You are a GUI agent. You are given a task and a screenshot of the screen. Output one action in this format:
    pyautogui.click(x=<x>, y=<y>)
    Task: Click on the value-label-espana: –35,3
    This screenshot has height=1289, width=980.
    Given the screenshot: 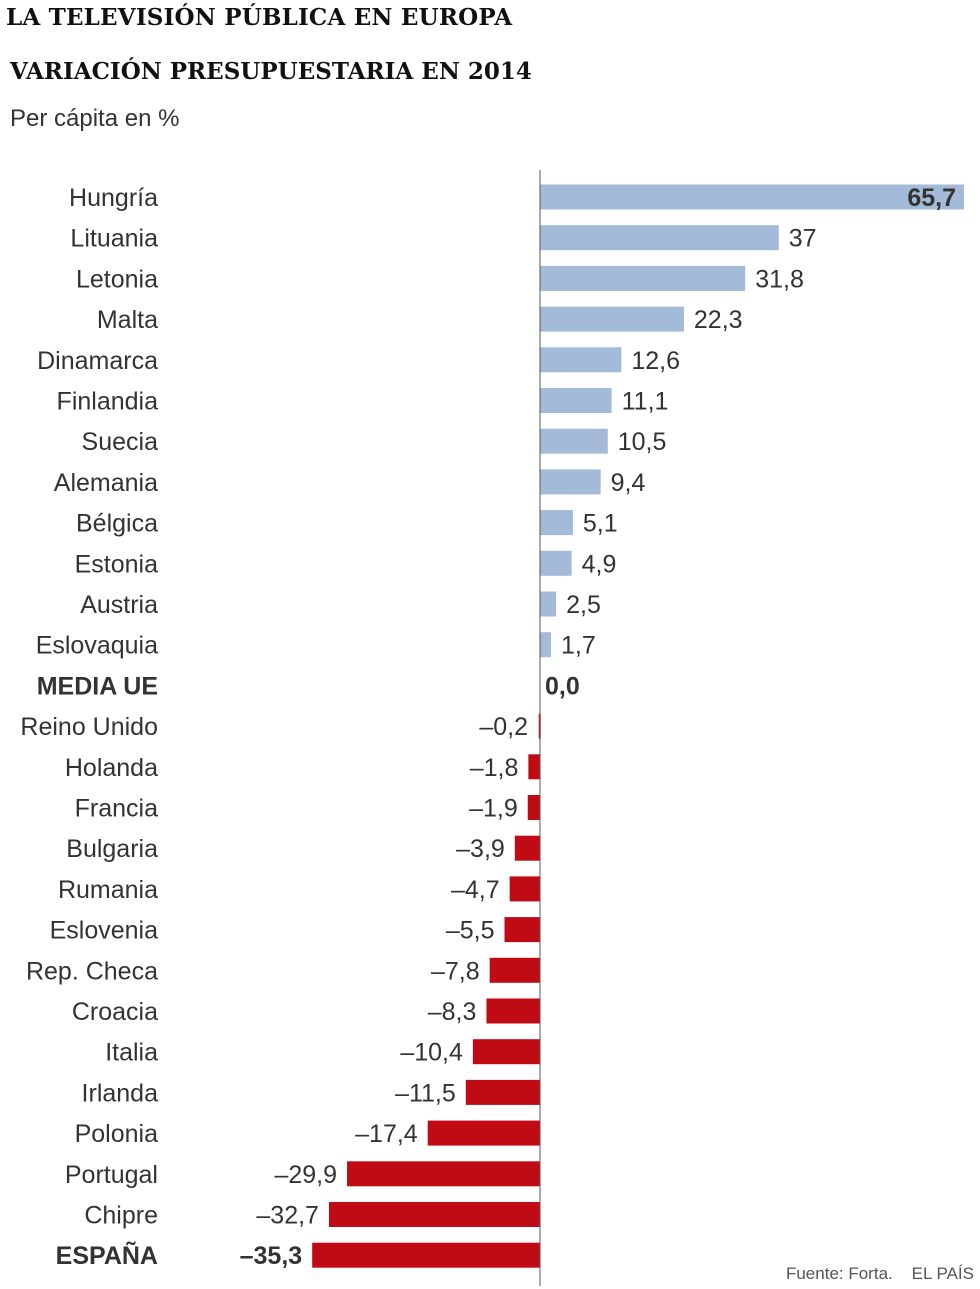 What is the action you would take?
    pyautogui.click(x=271, y=1256)
    